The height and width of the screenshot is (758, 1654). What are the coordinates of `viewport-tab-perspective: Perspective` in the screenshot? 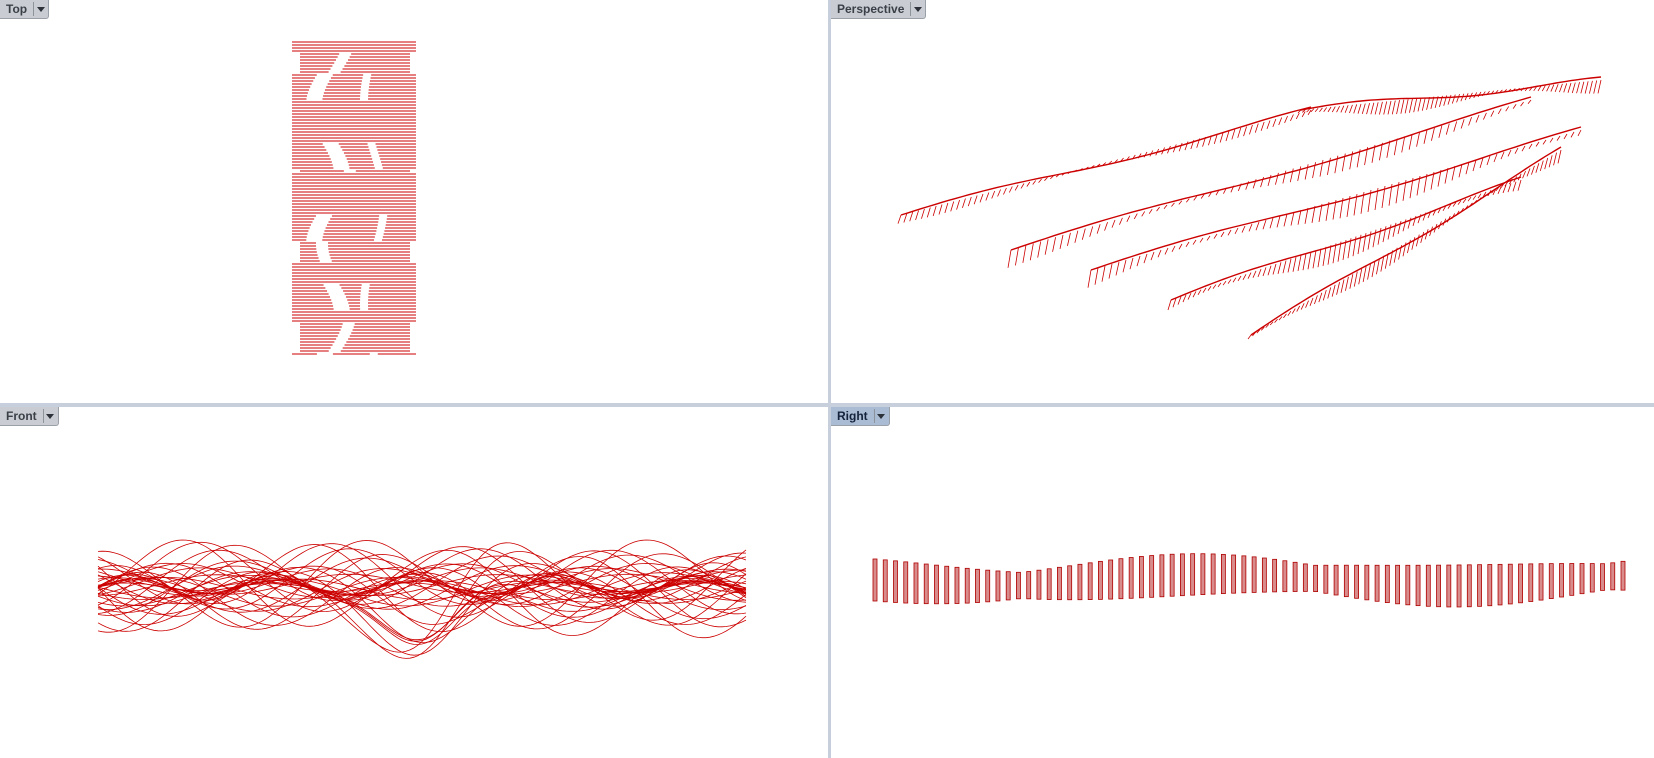 It's located at (879, 9).